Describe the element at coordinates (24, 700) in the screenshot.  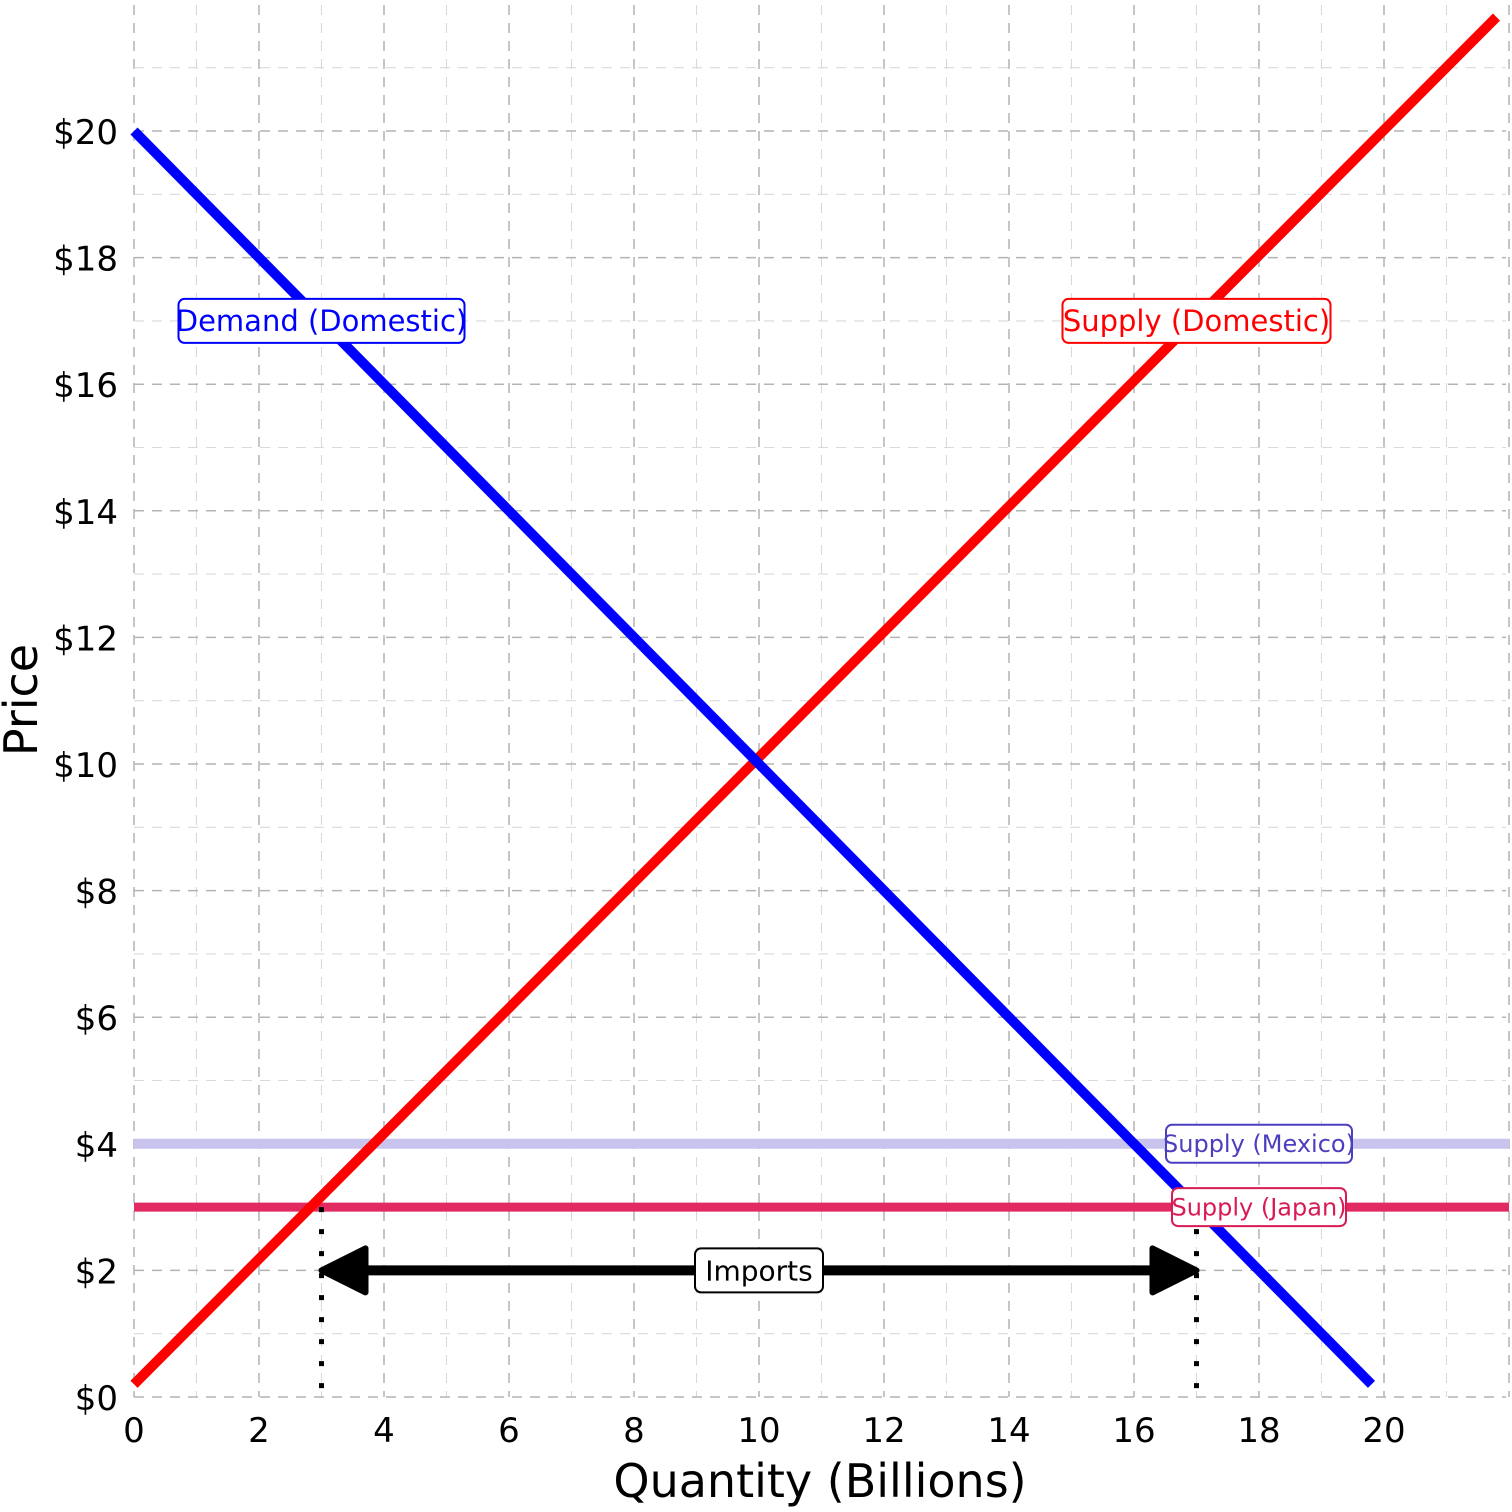
I see `y-axis-title: Price` at that location.